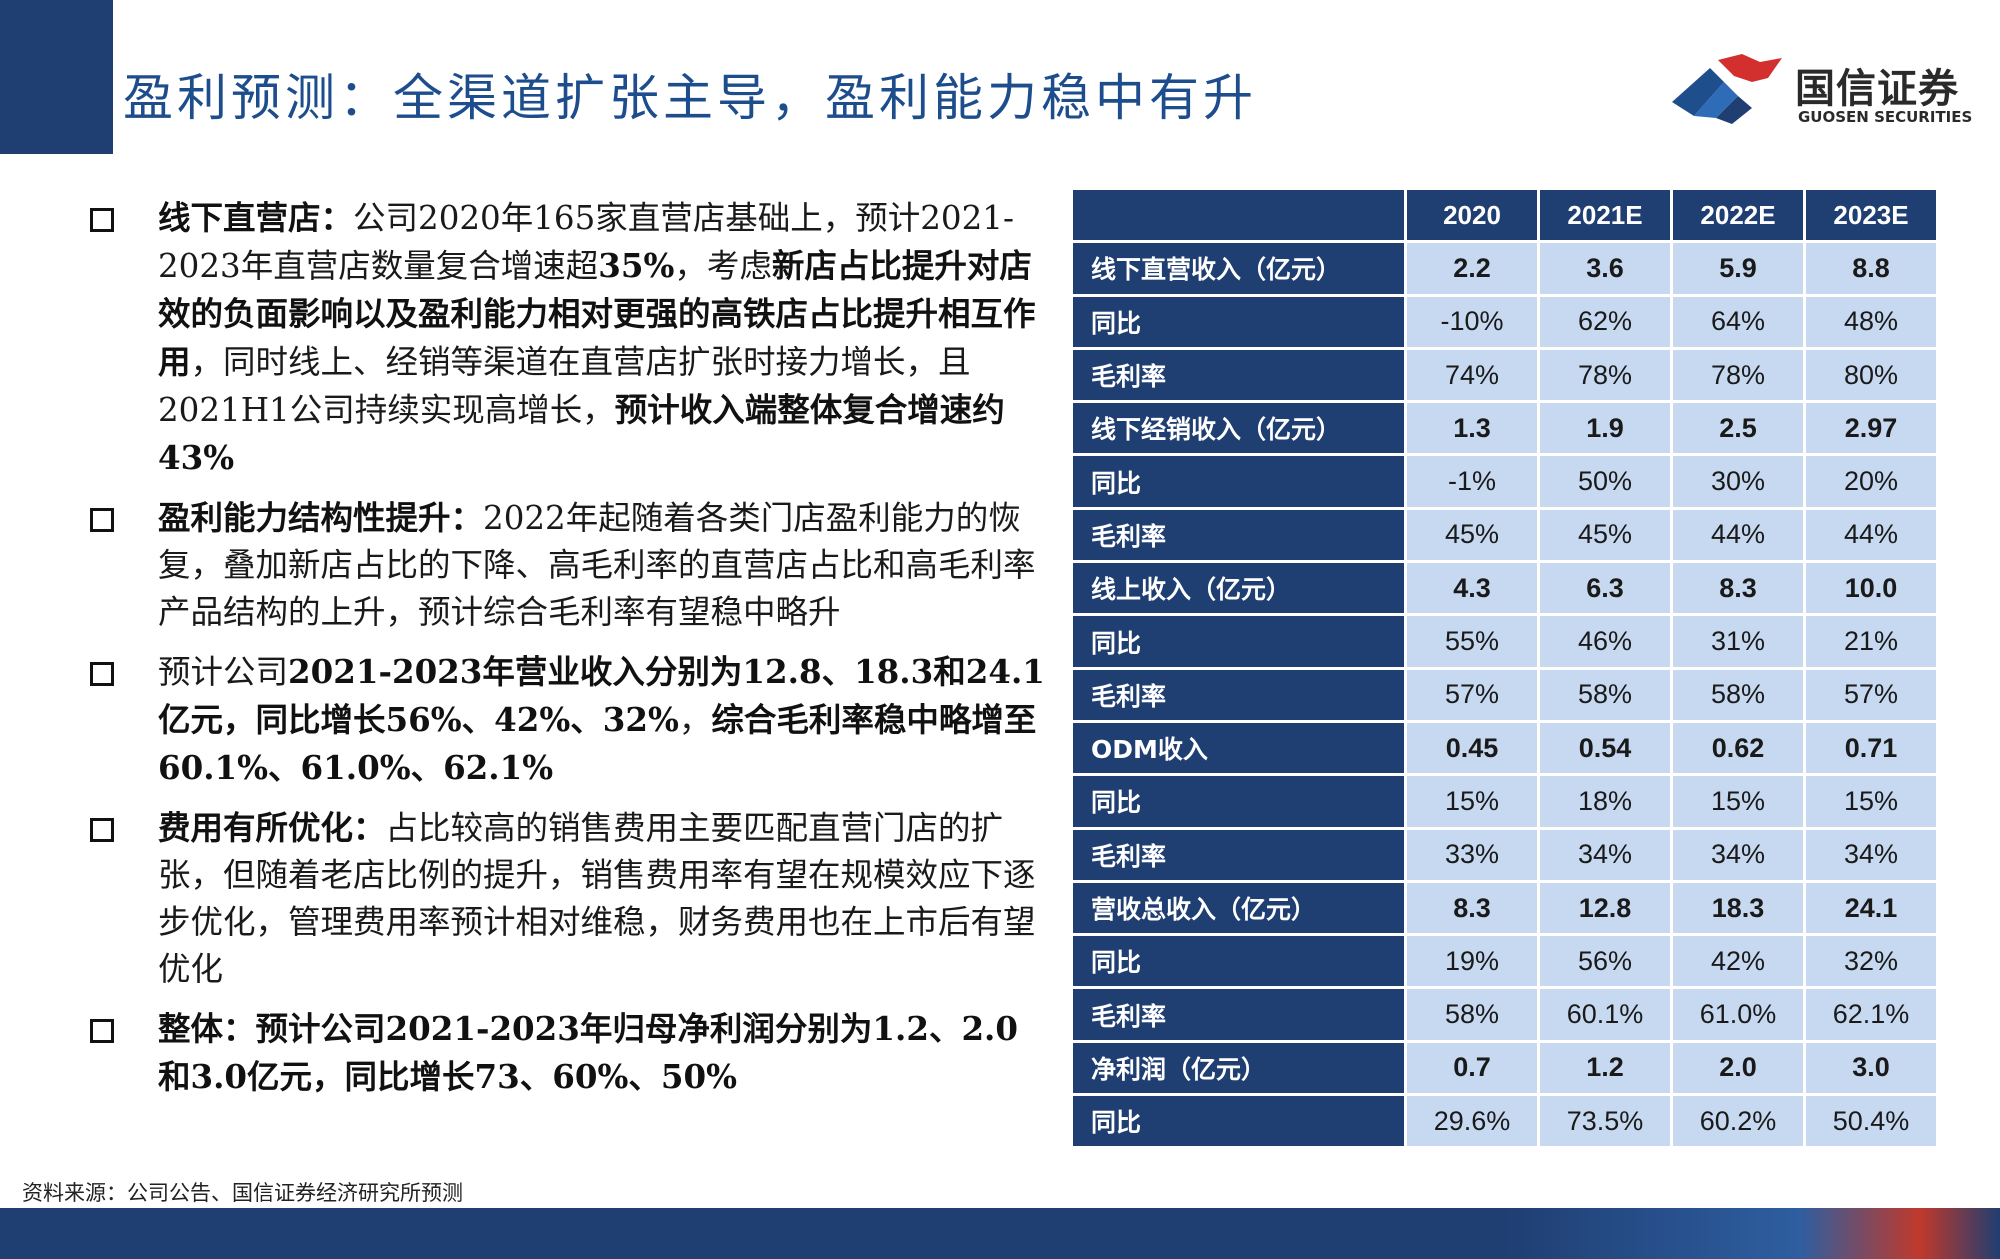  What do you see at coordinates (1605, 801) in the screenshot?
I see `table-cell: 18%` at bounding box center [1605, 801].